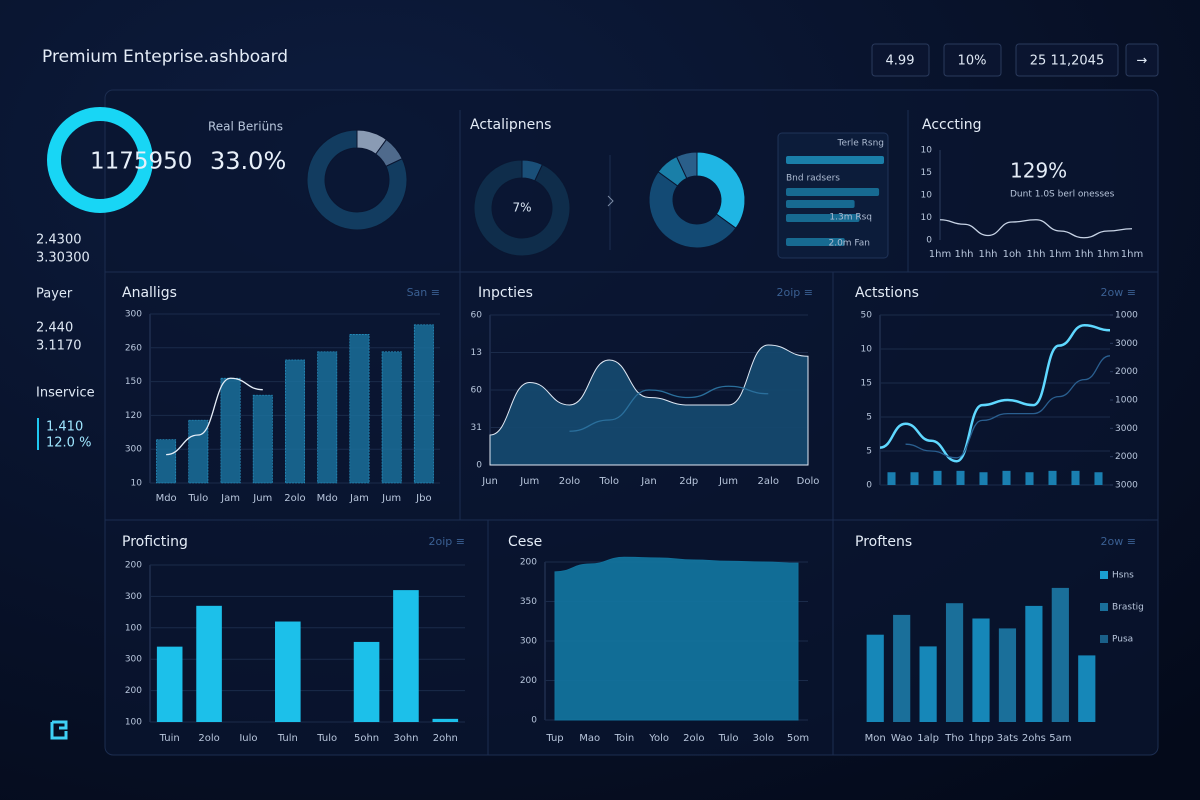 The width and height of the screenshot is (1200, 800). Describe the element at coordinates (1034, 738) in the screenshot. I see `x-tick-label: 2ohs` at that location.